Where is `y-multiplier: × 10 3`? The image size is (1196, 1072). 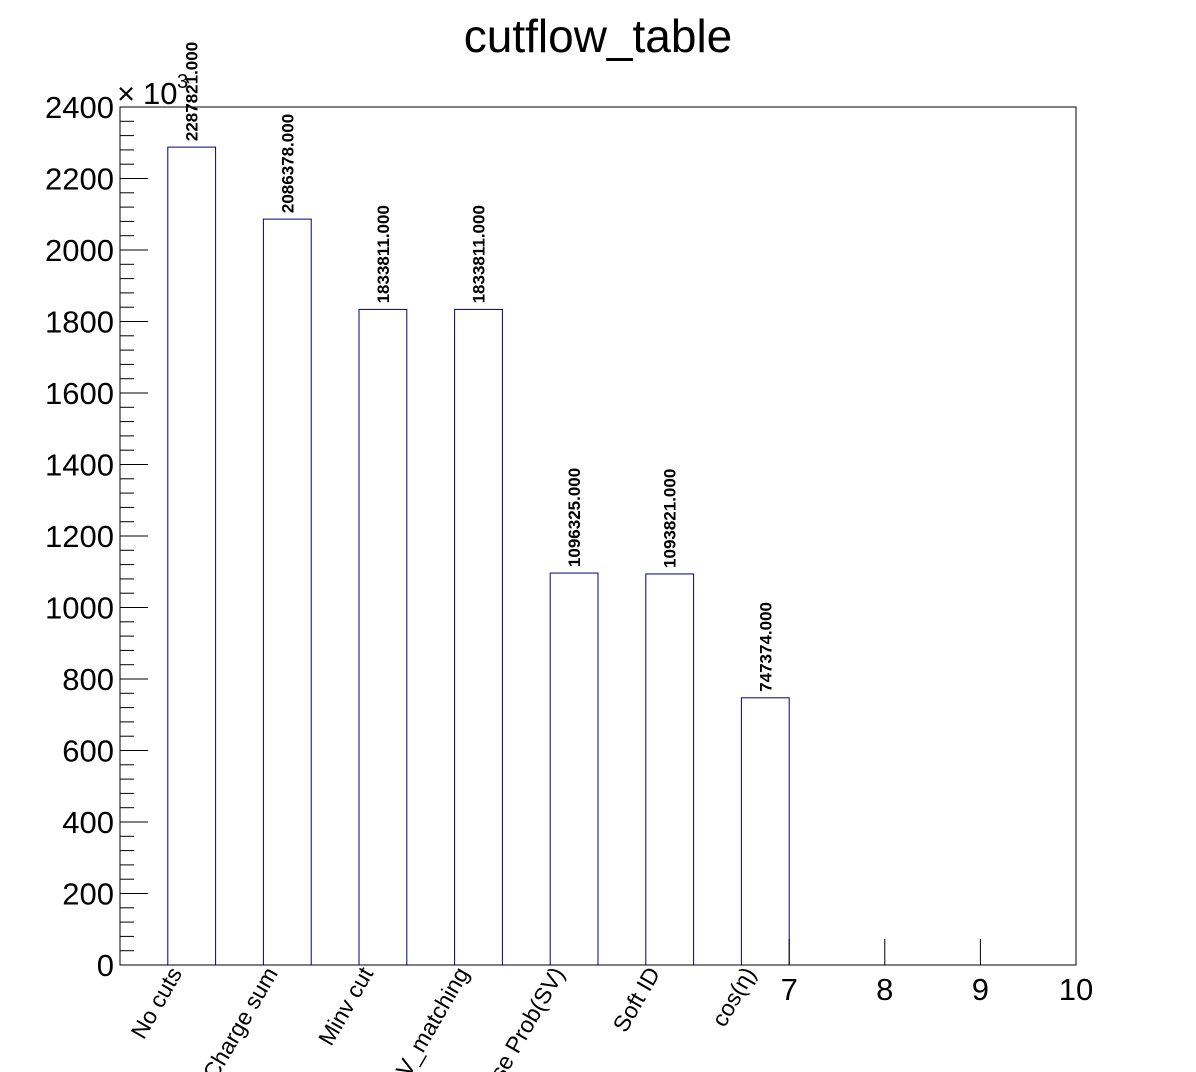
y-multiplier: × 10 3 is located at coordinates (152, 91).